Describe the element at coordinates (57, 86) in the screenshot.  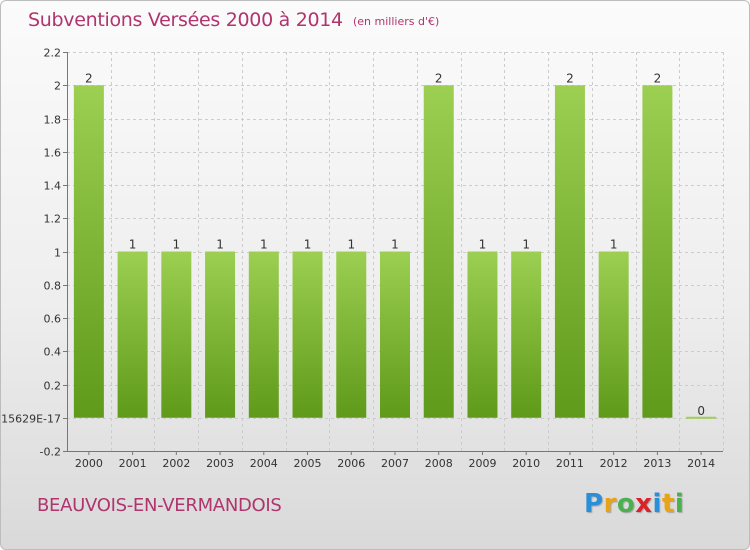
I see `y-tick-label: 2` at that location.